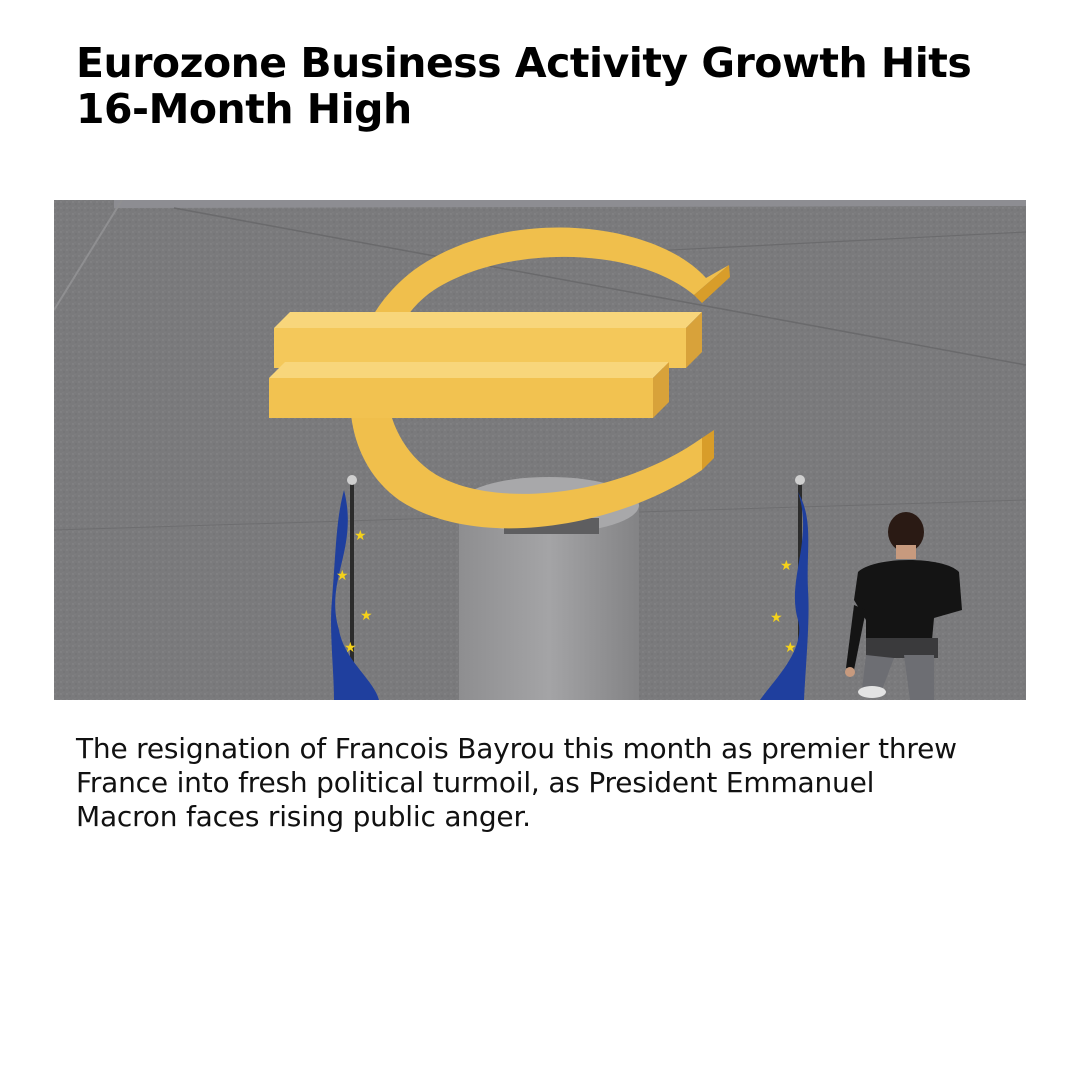  I want to click on person-walking, so click(903, 606).